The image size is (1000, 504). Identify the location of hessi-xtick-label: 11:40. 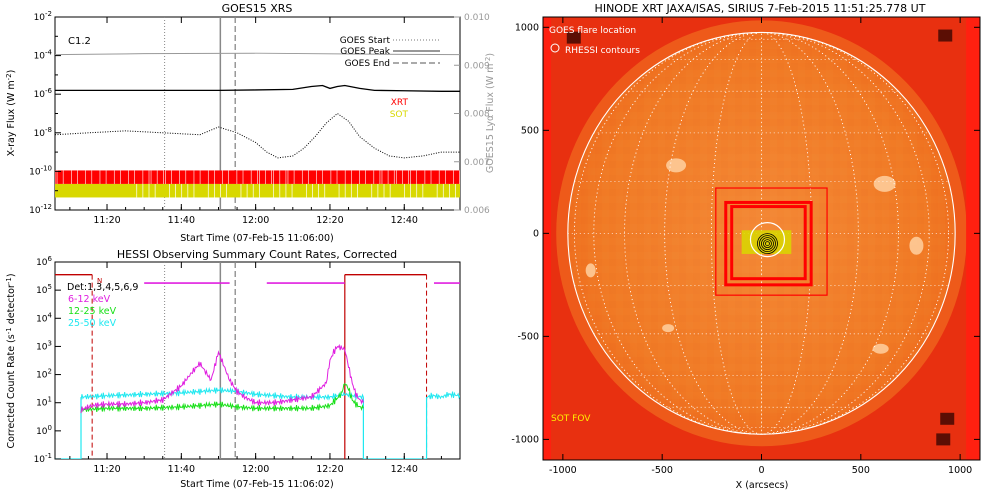
(181, 469).